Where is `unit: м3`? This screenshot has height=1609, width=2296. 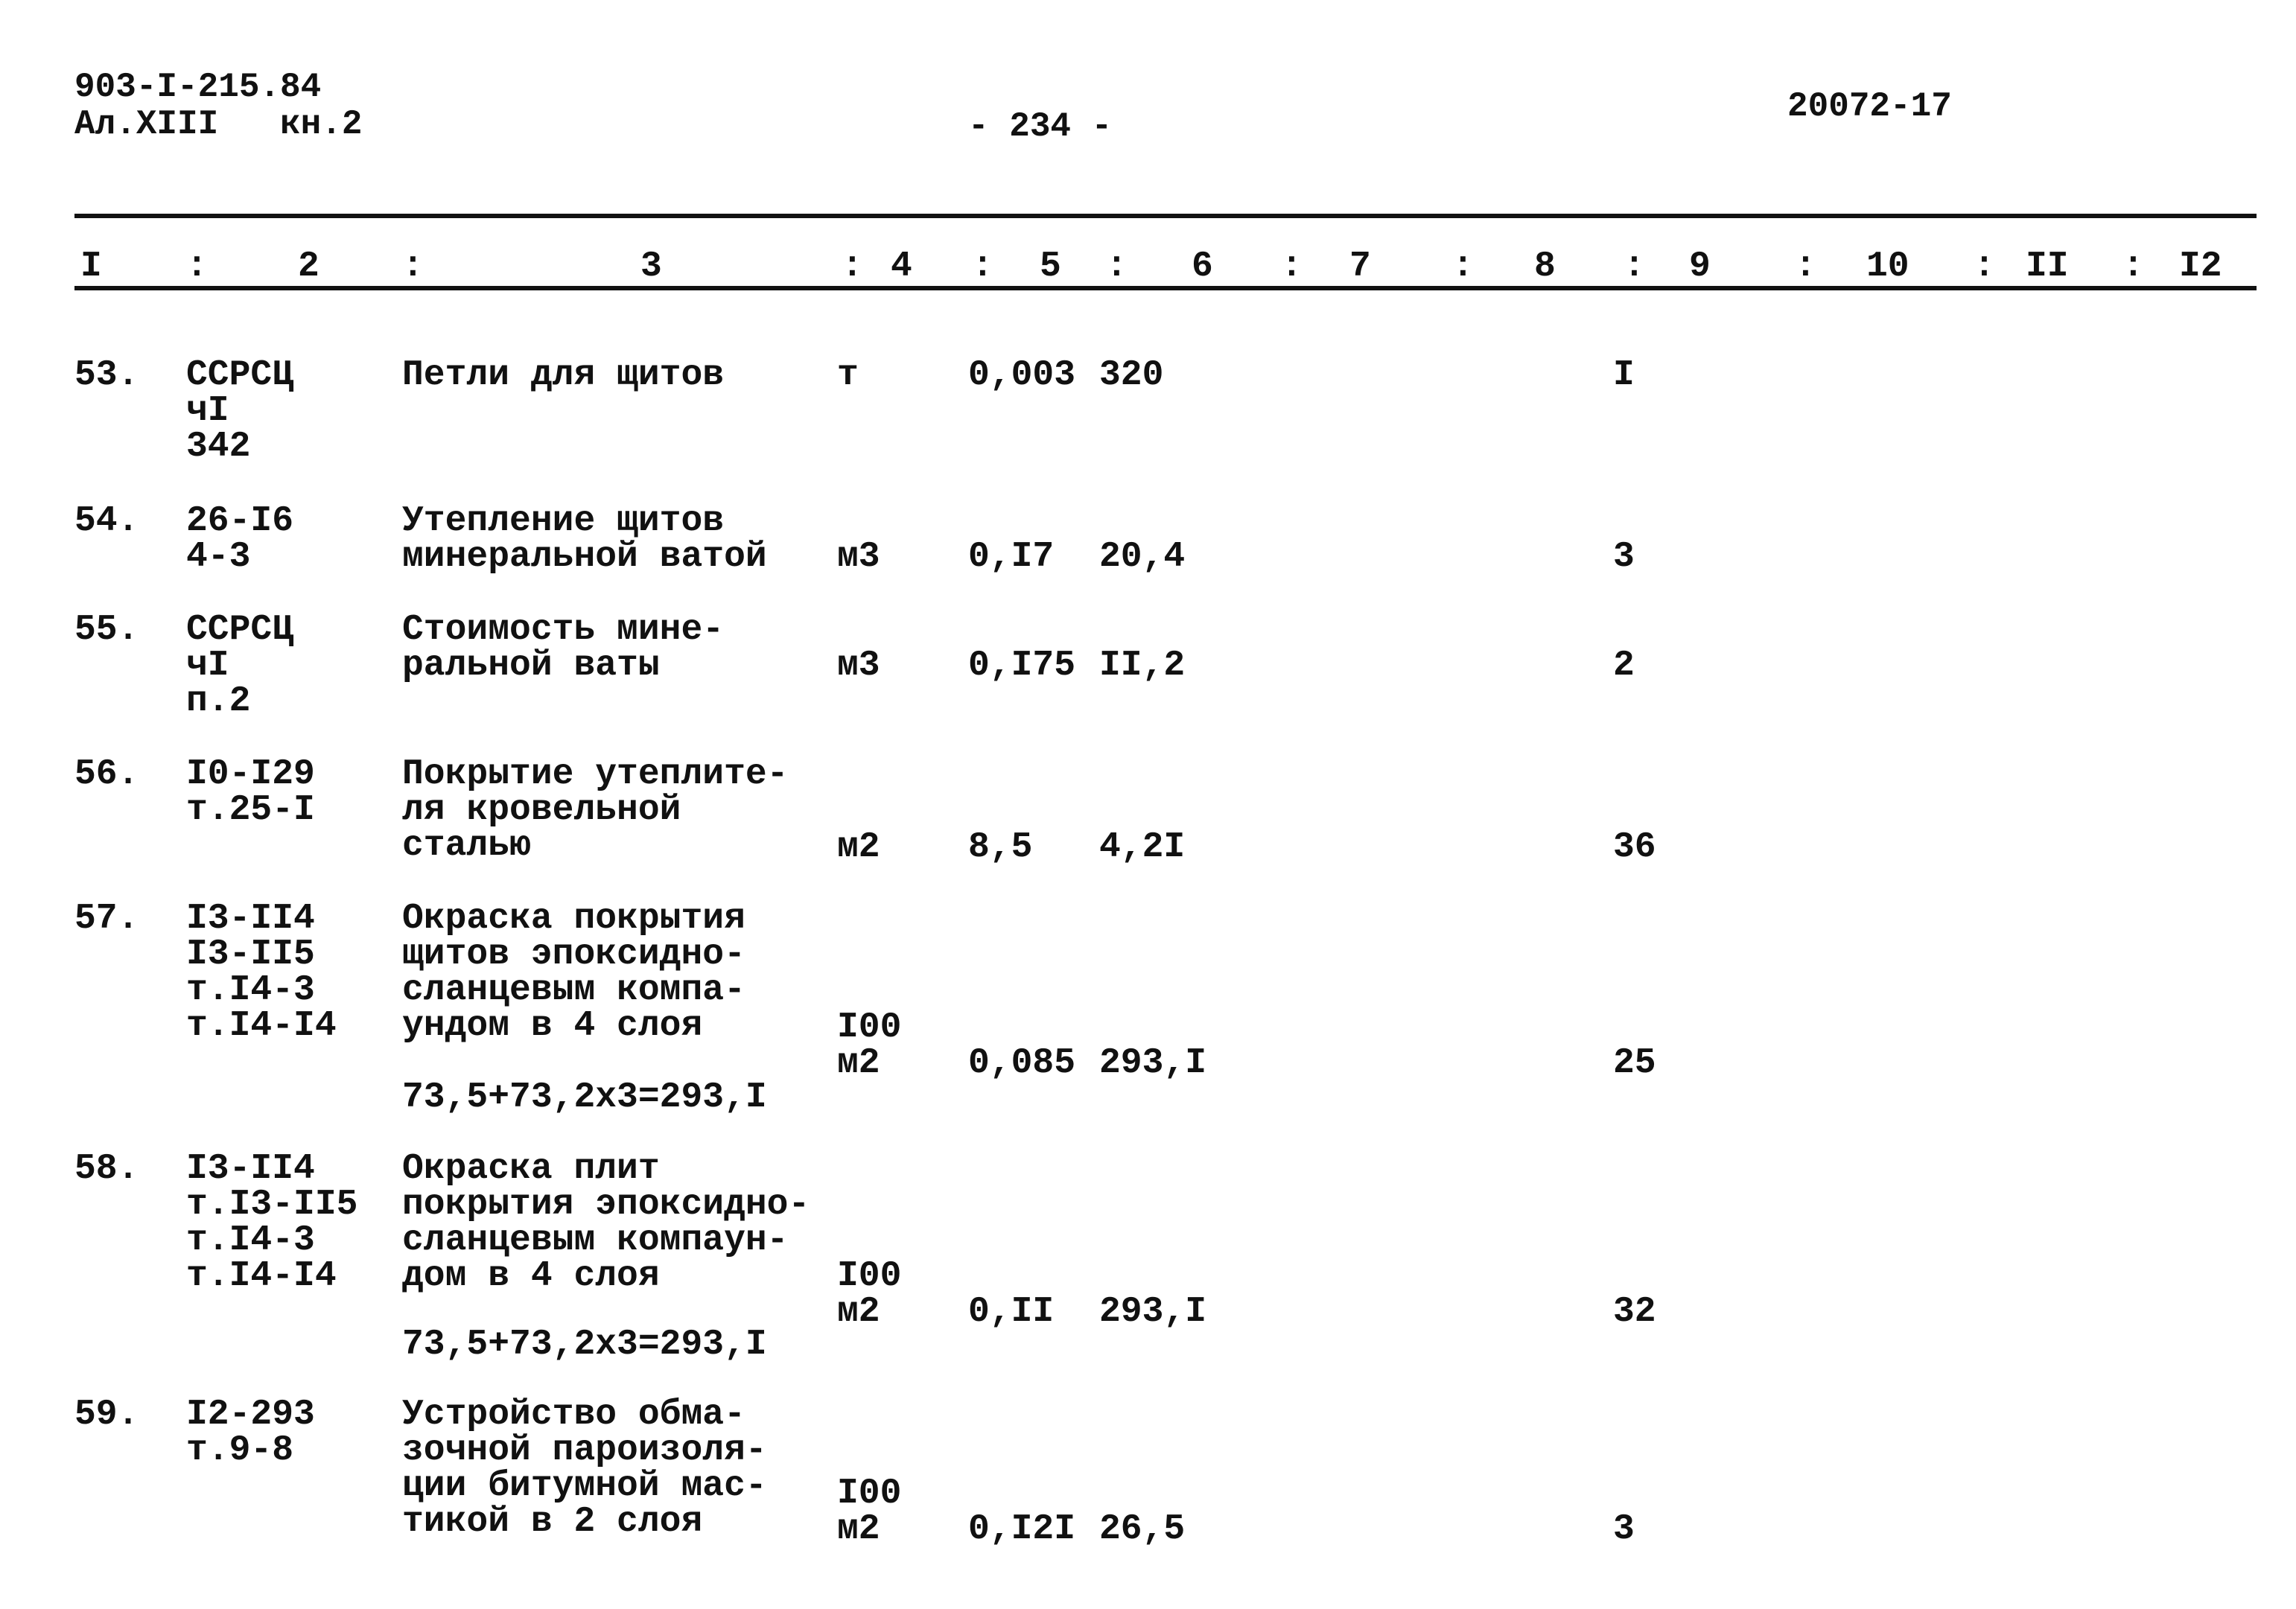 unit: м3 is located at coordinates (858, 557).